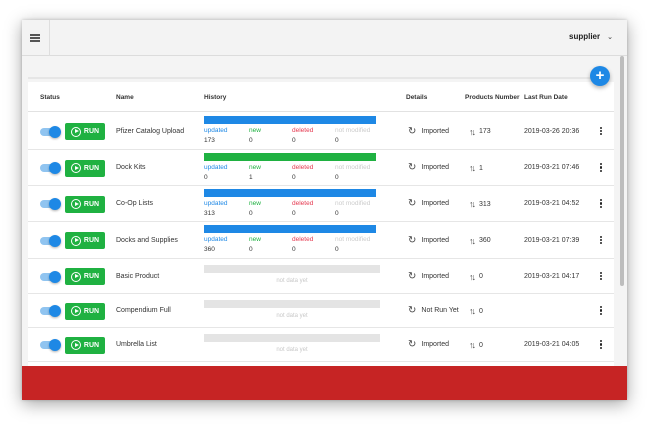  I want to click on user-menu-label: supplier, so click(585, 36).